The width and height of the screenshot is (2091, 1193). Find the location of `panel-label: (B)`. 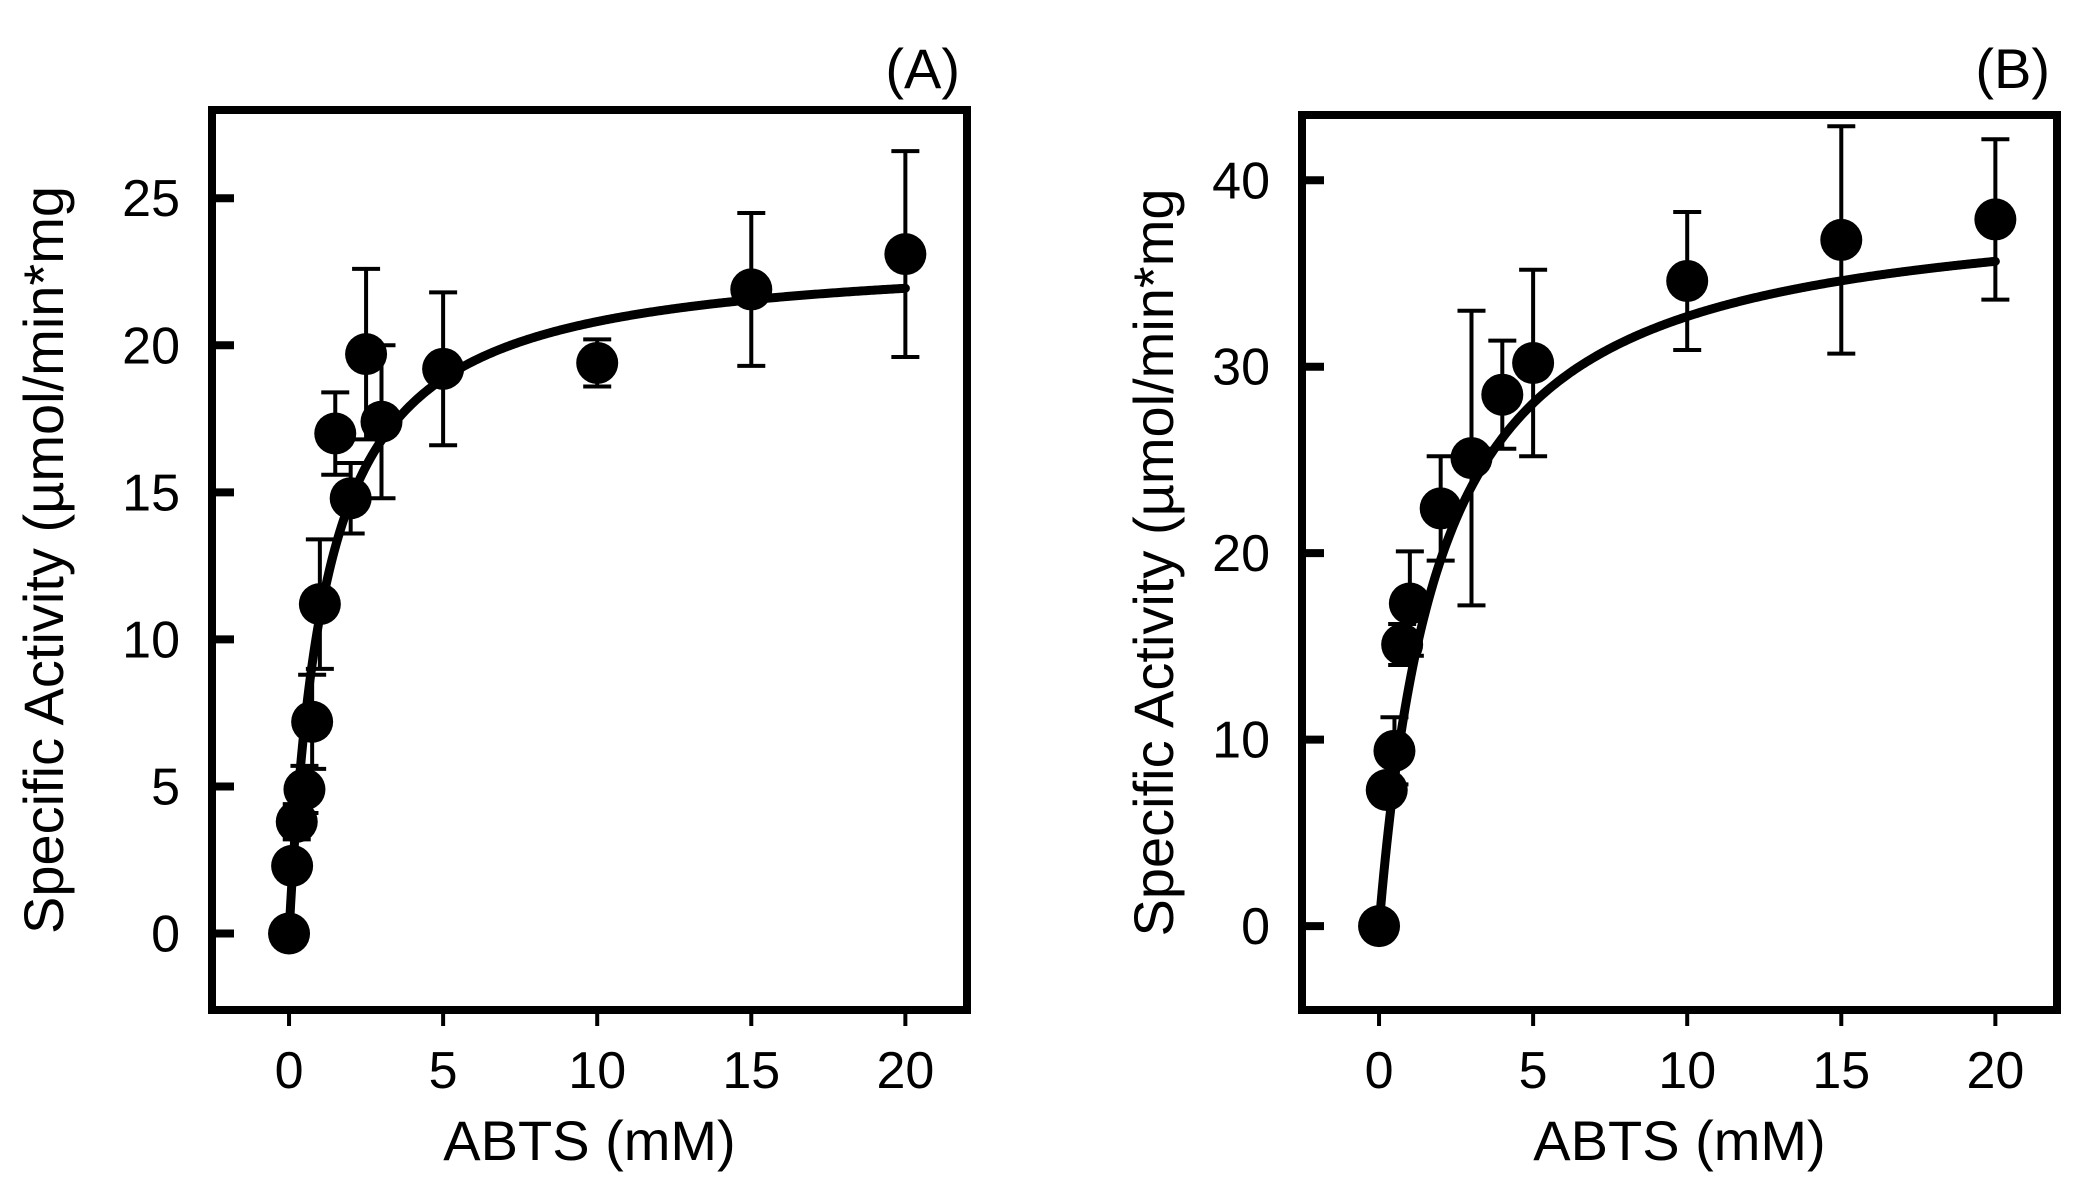

panel-label: (B) is located at coordinates (2012, 68).